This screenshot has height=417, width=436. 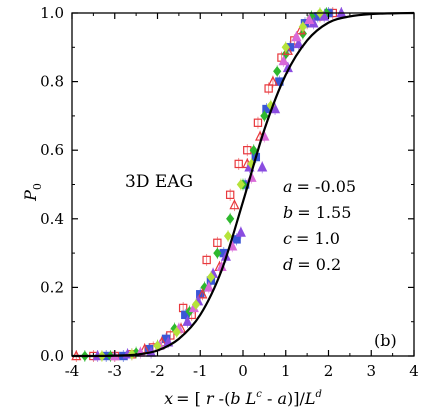 I want to click on y-tick-label: 0.0, so click(x=52, y=356).